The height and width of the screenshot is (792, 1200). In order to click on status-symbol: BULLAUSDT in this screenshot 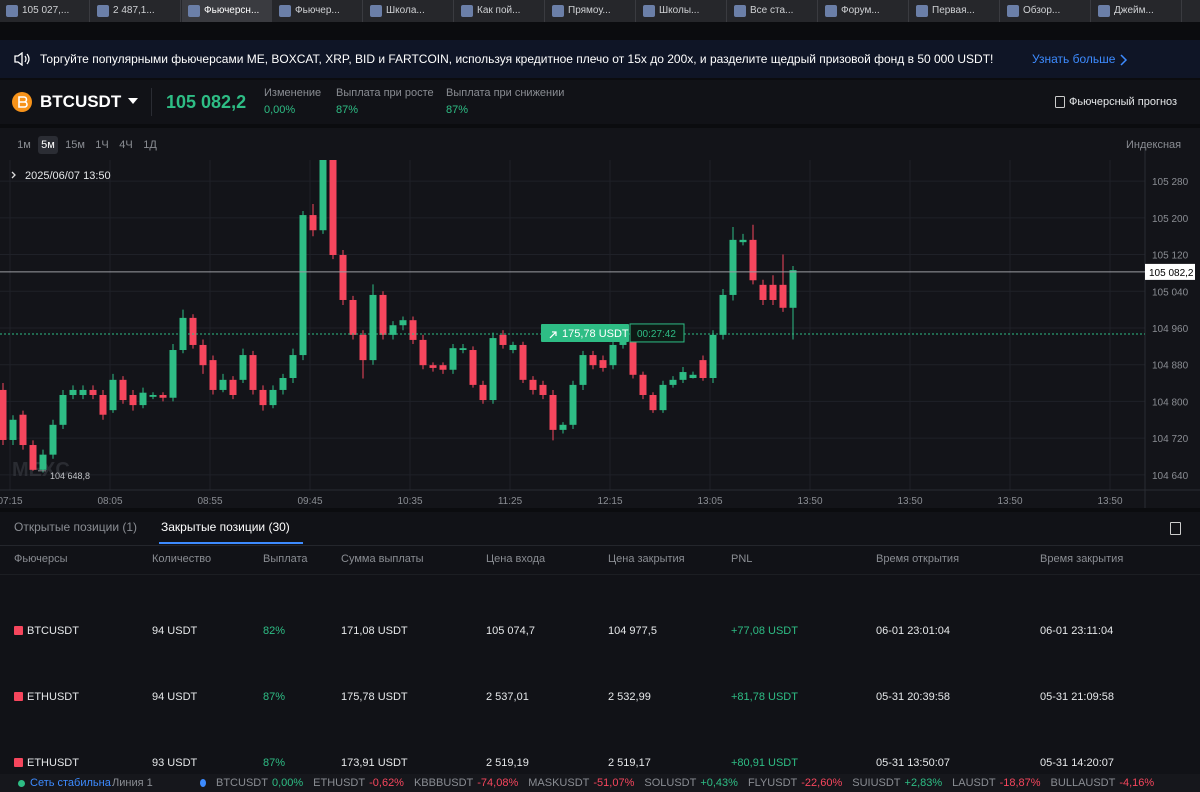, I will do `click(1083, 783)`.